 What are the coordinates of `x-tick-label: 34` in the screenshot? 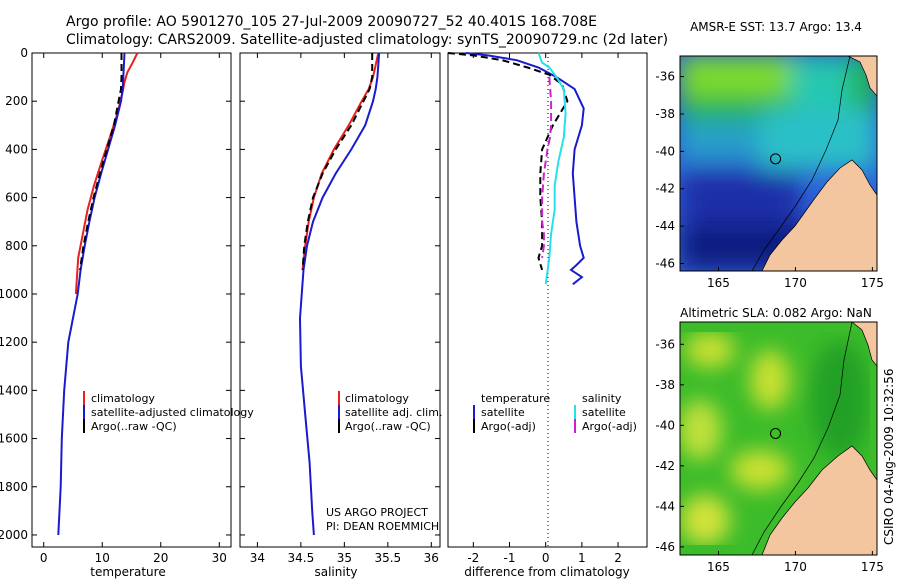 It's located at (257, 558).